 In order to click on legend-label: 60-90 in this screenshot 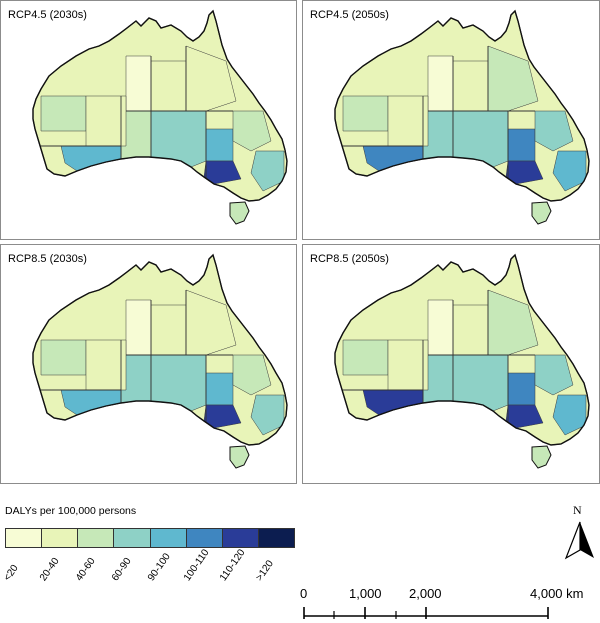, I will do `click(121, 569)`.